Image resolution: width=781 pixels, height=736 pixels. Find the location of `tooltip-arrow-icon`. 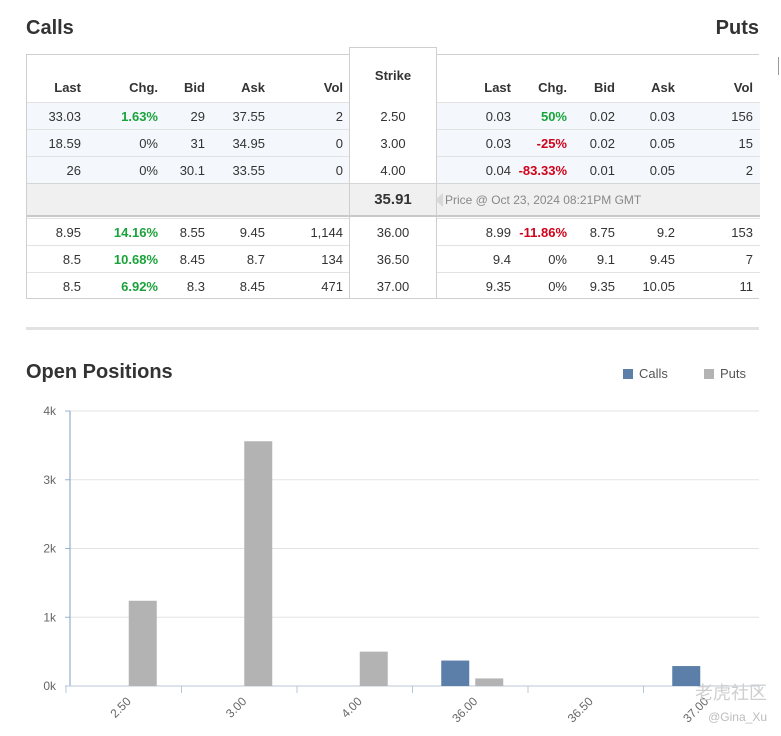

tooltip-arrow-icon is located at coordinates (439, 200).